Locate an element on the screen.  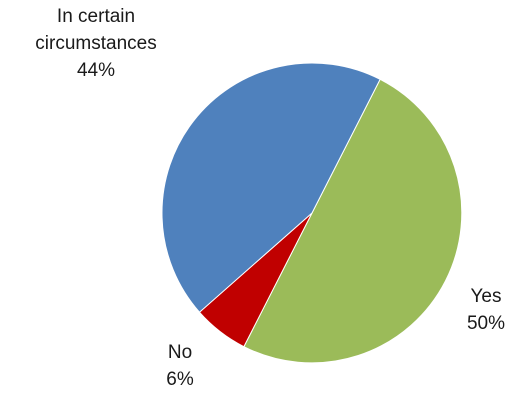
slice-value-label: 50% is located at coordinates (486, 323).